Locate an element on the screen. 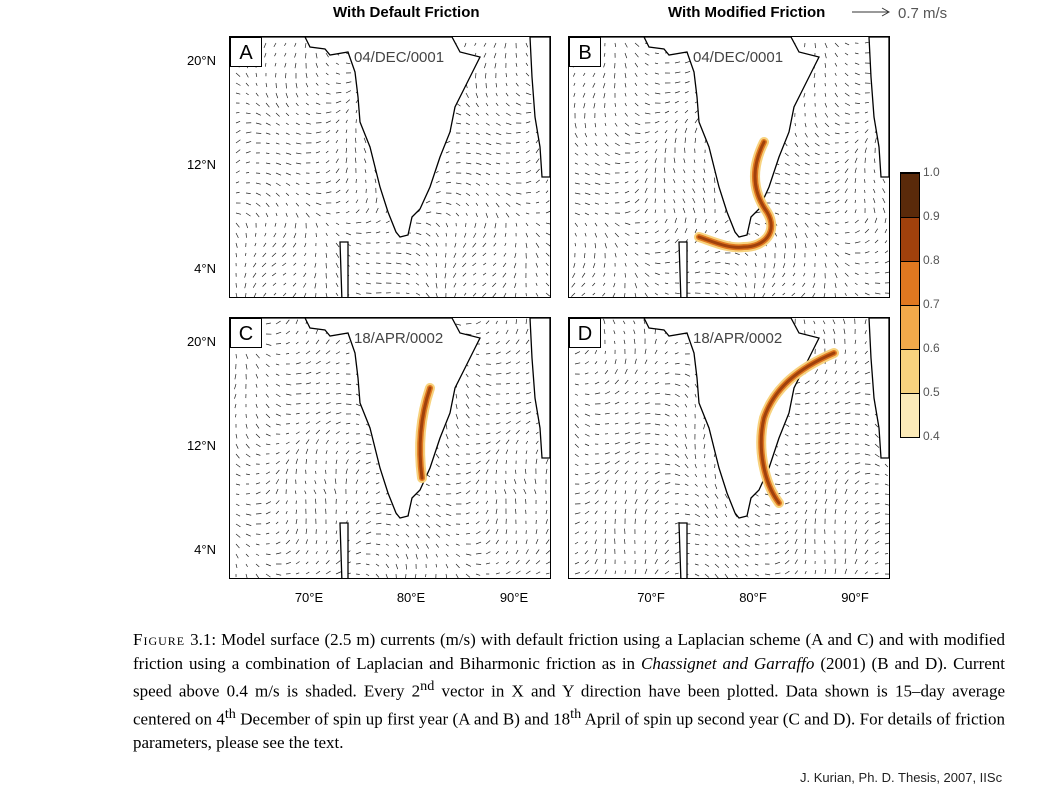 Image resolution: width=1058 pixels, height=793 pixels. x-tick-label: 80°F is located at coordinates (753, 597).